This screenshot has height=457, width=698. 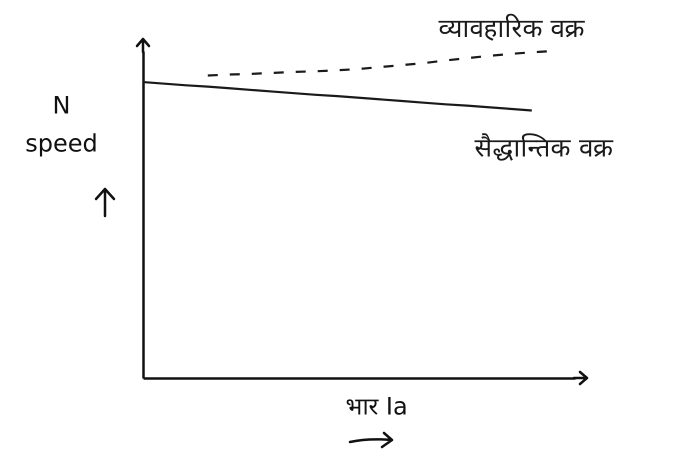 What do you see at coordinates (512, 28) in the screenshot?
I see `series-label: व्यावहारिक वक्र` at bounding box center [512, 28].